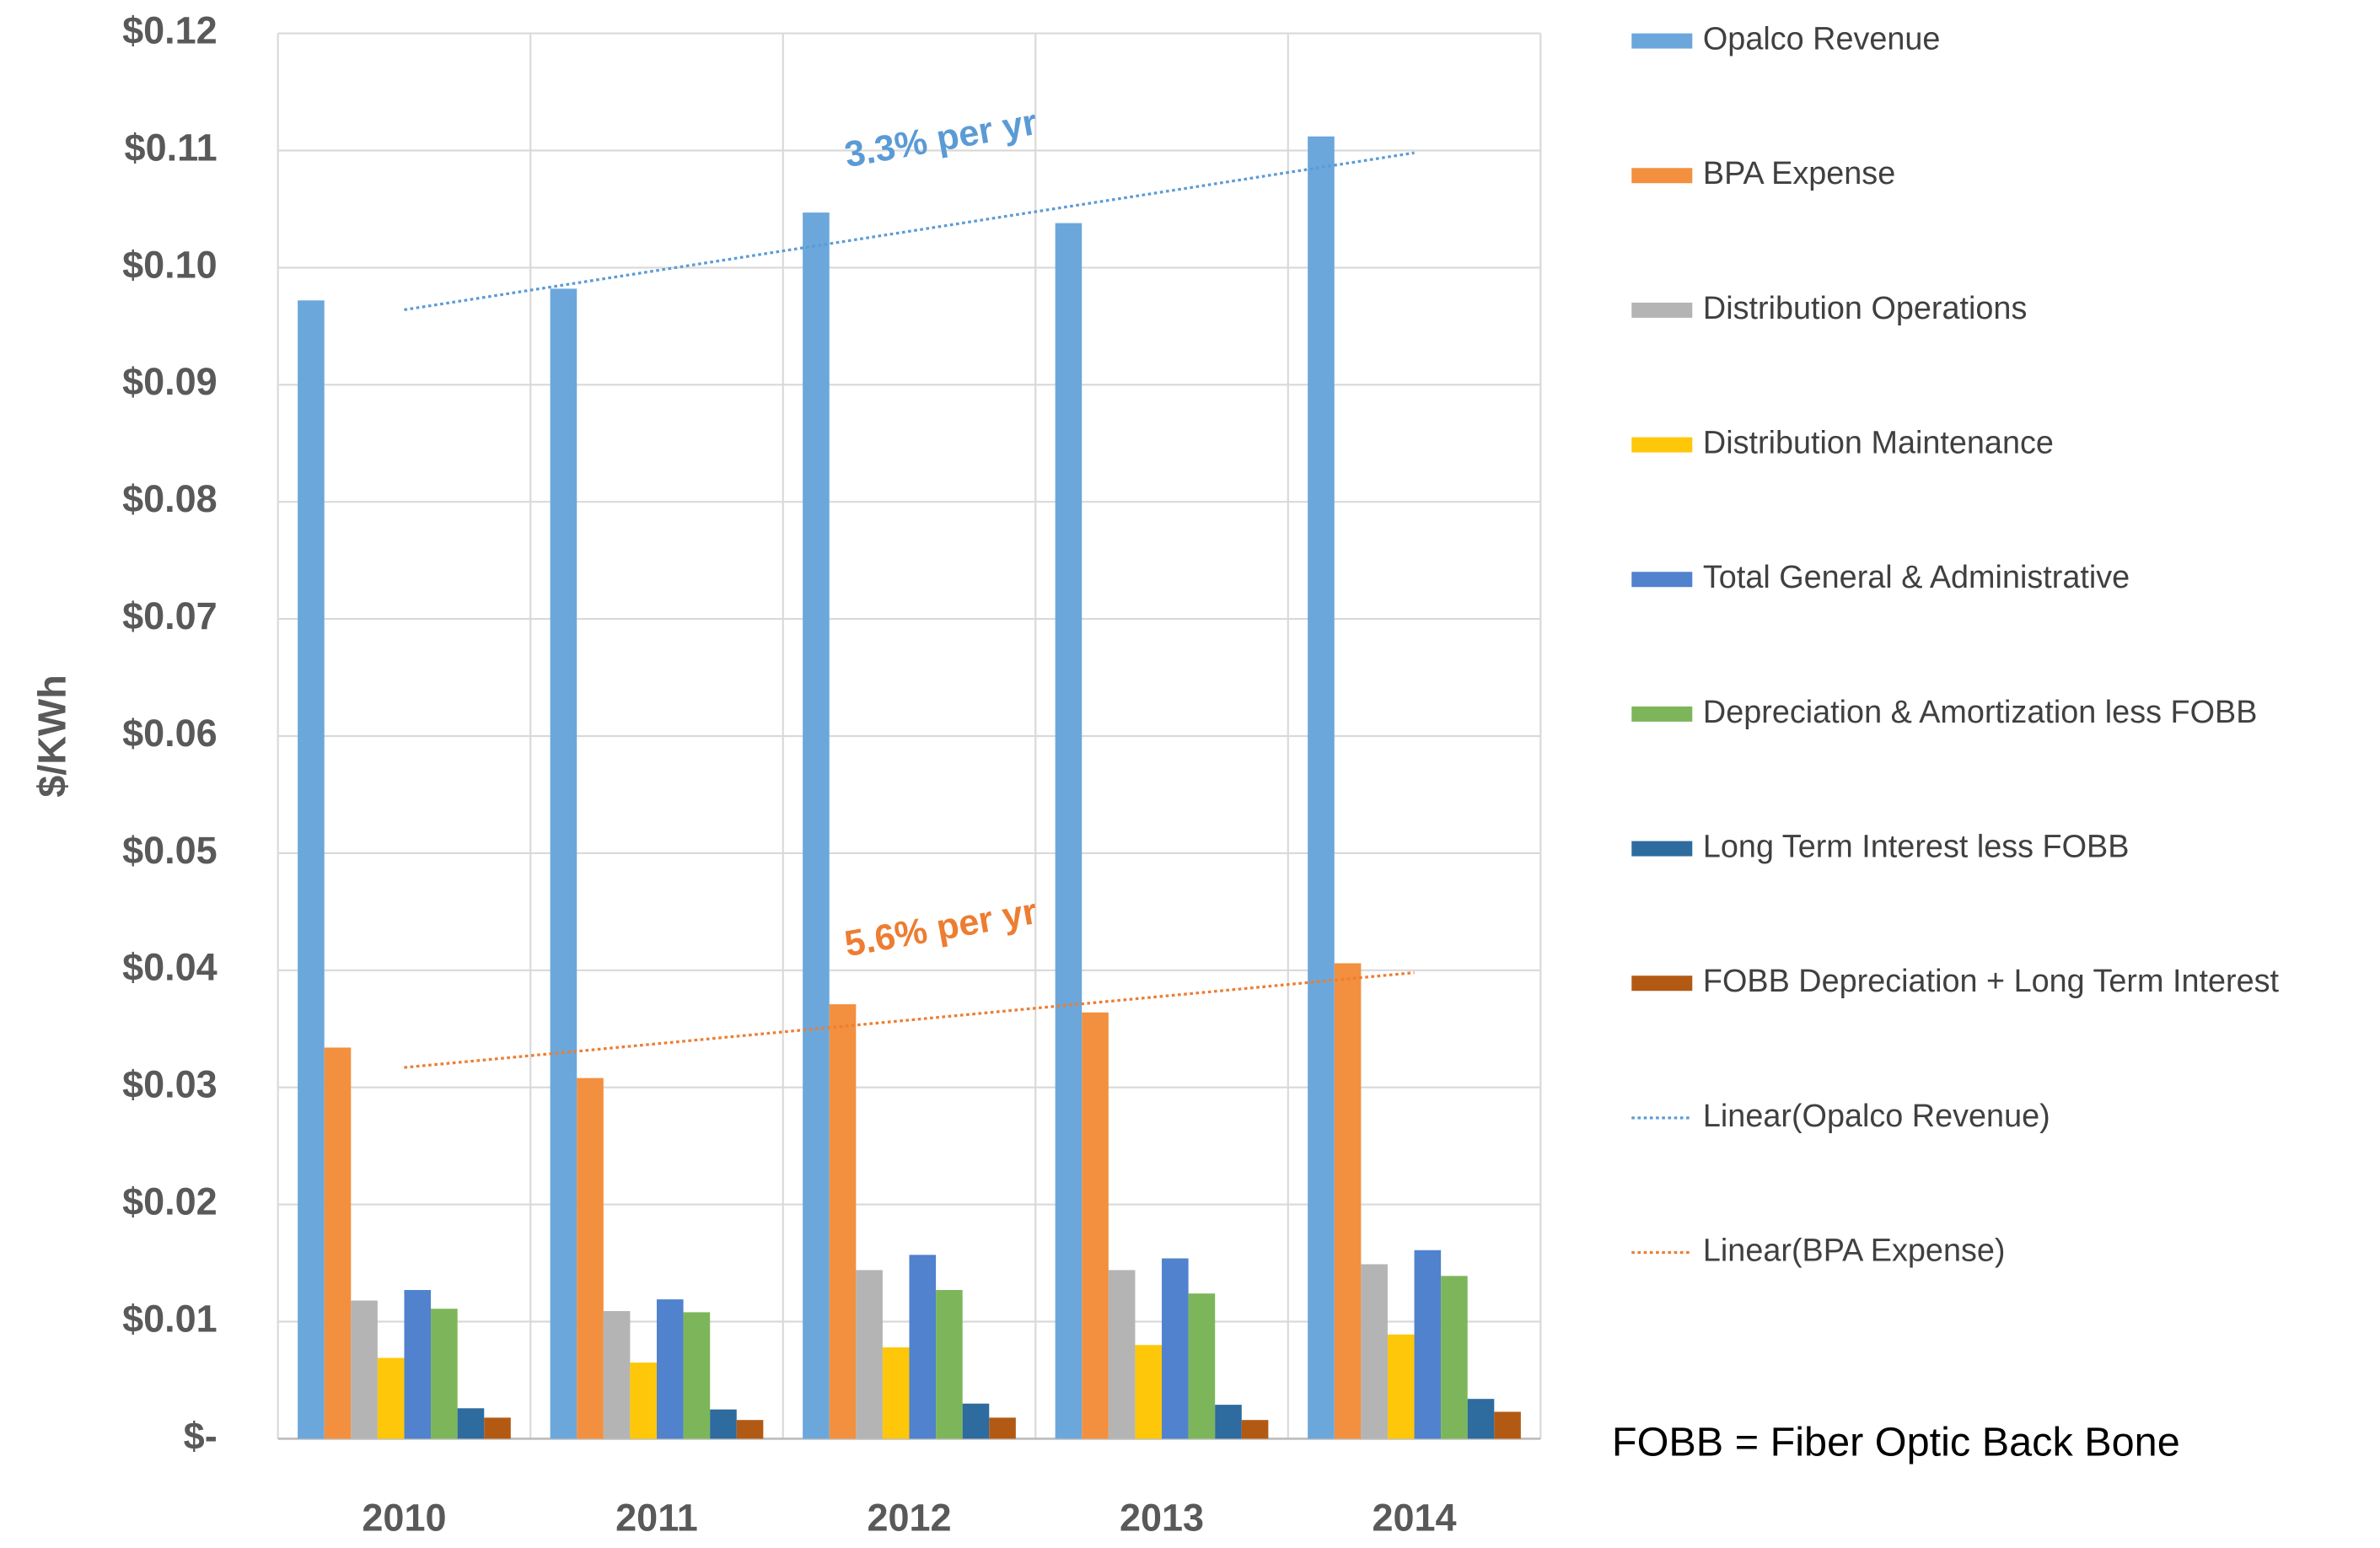  Describe the element at coordinates (1878, 443) in the screenshot. I see `legend-label: Distribution Maintenance` at that location.